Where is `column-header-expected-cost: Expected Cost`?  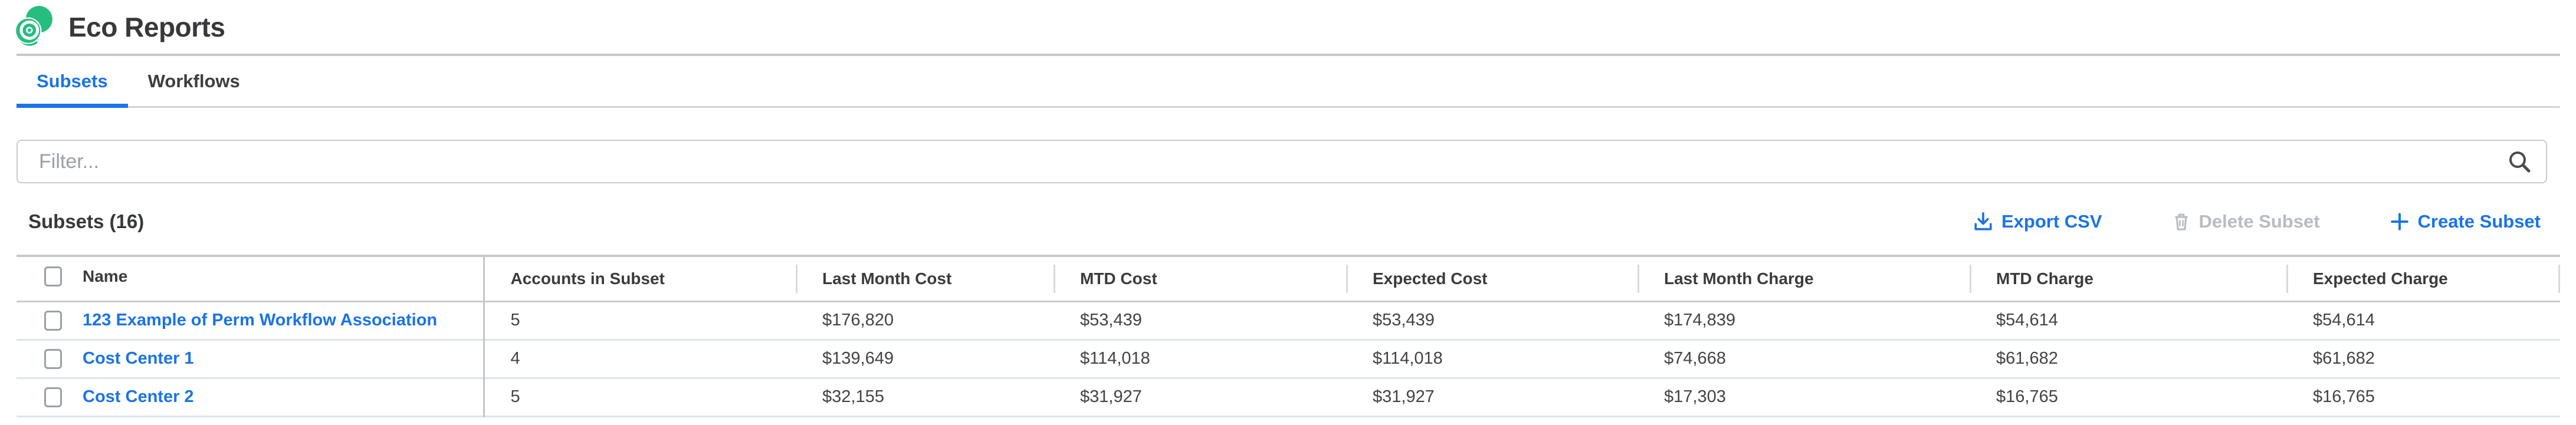
column-header-expected-cost: Expected Cost is located at coordinates (1492, 278).